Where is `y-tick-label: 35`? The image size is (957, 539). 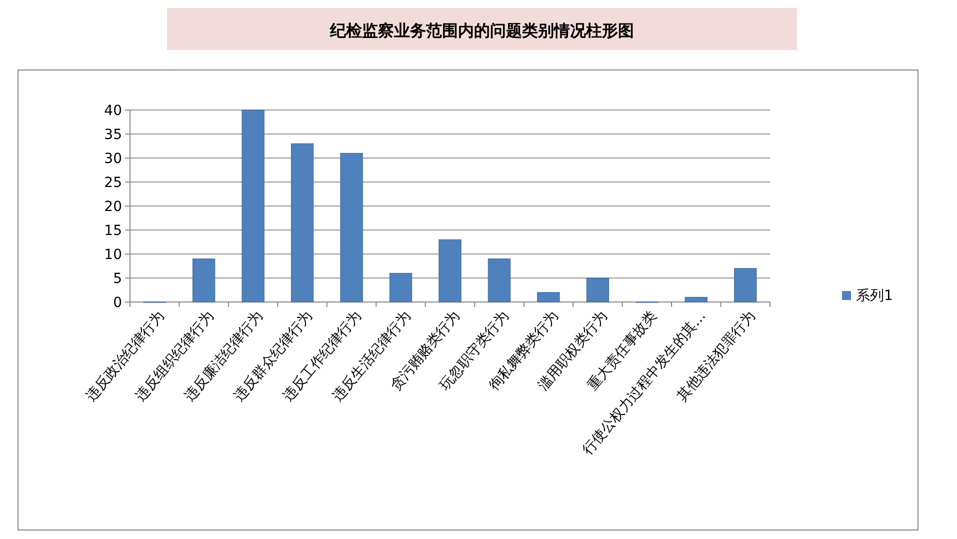 y-tick-label: 35 is located at coordinates (113, 135).